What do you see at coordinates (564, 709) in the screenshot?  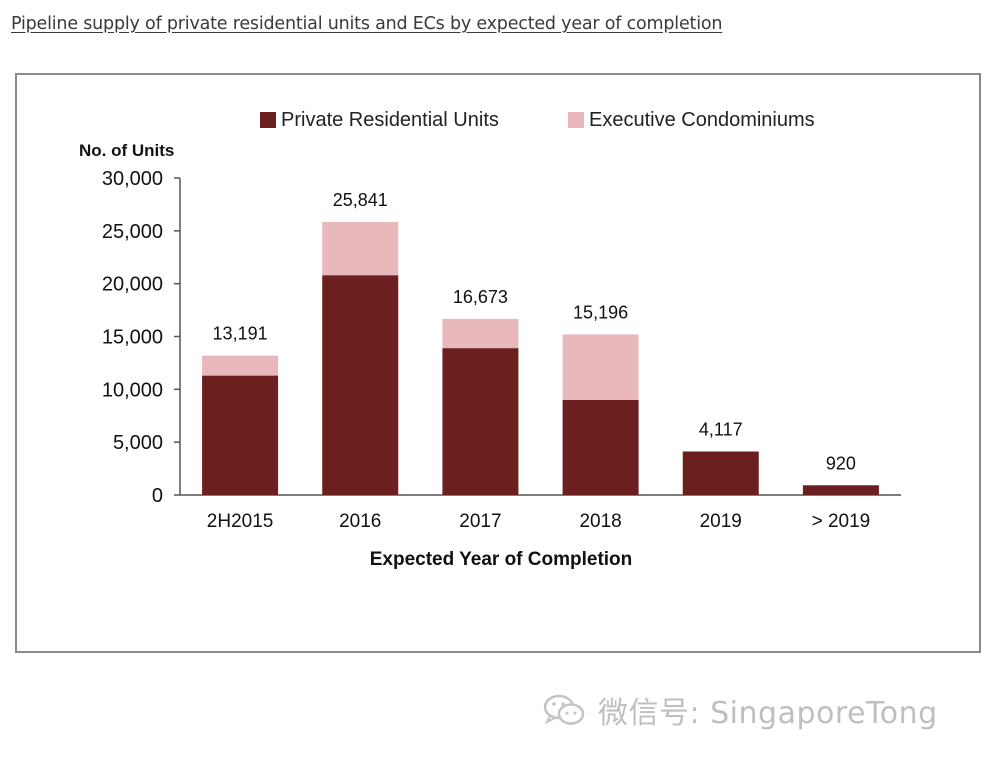 I see `wechat-icon` at bounding box center [564, 709].